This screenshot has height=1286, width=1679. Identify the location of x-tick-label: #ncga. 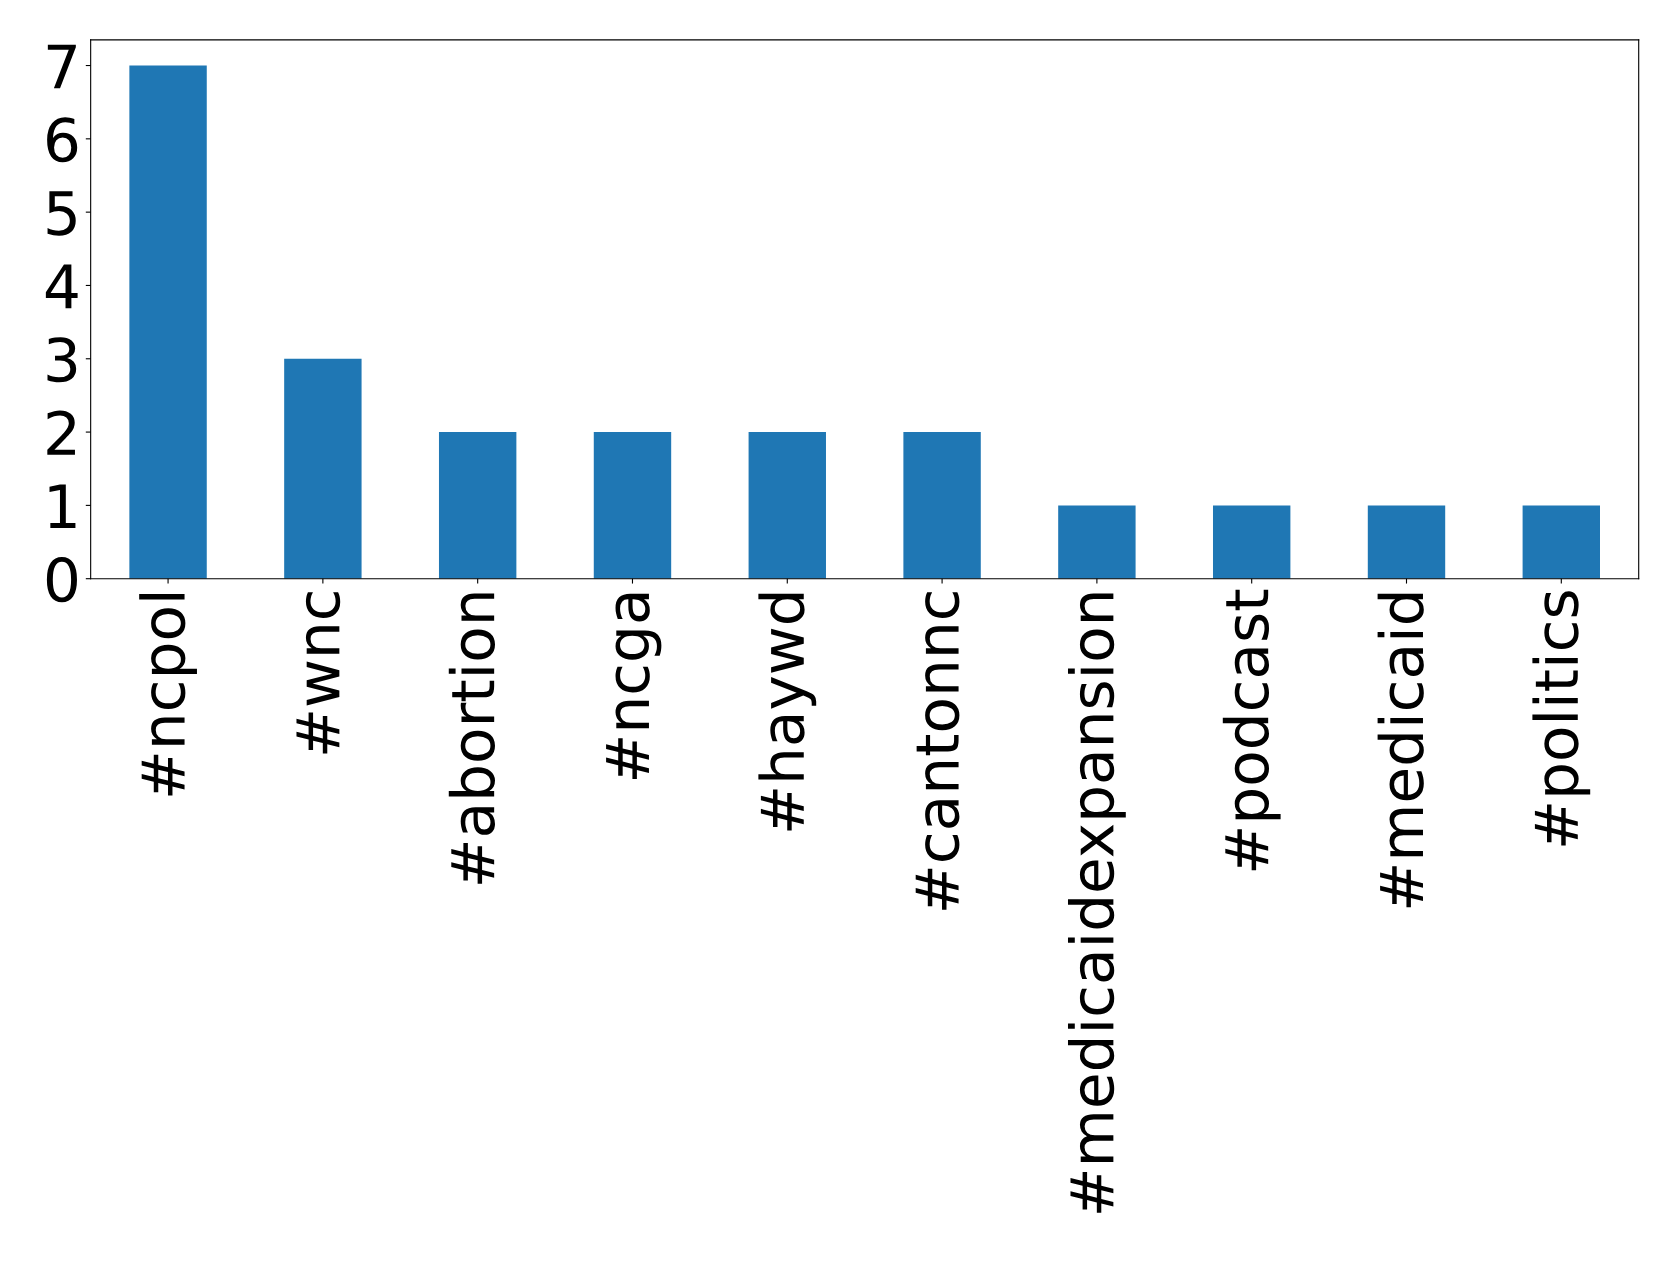
(634, 686).